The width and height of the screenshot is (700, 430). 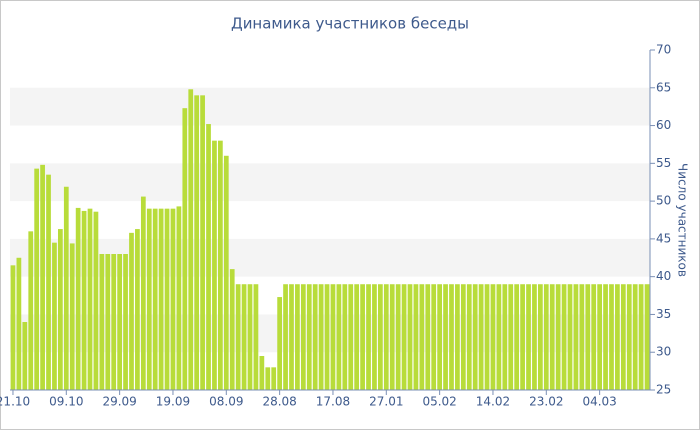 I want to click on x-tick-label: 09.10, so click(x=66, y=402).